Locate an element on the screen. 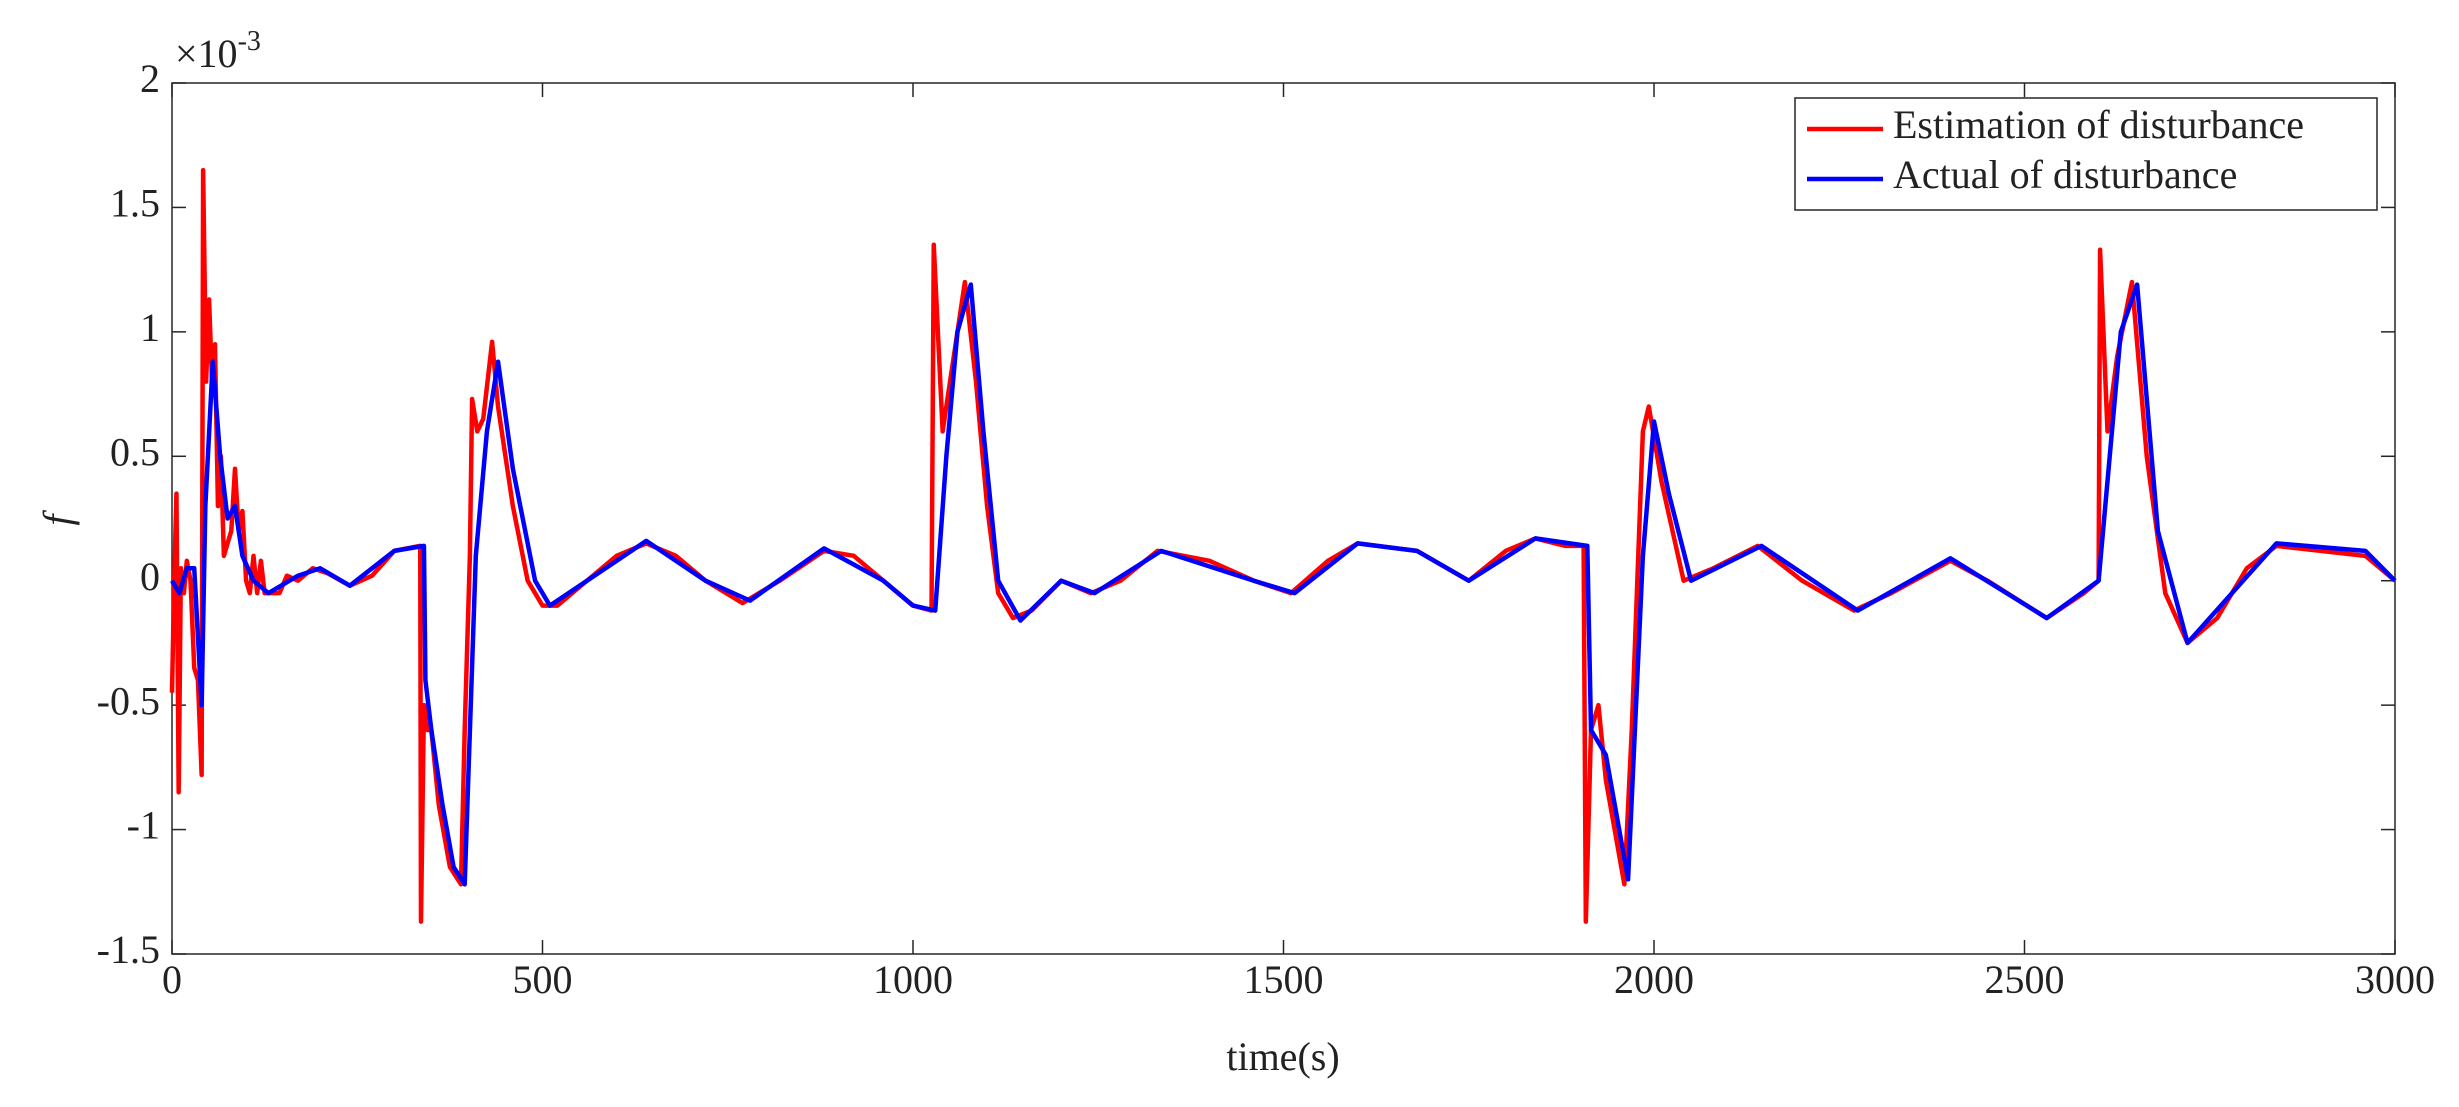  x-tick-label: 1500 is located at coordinates (1284, 979).